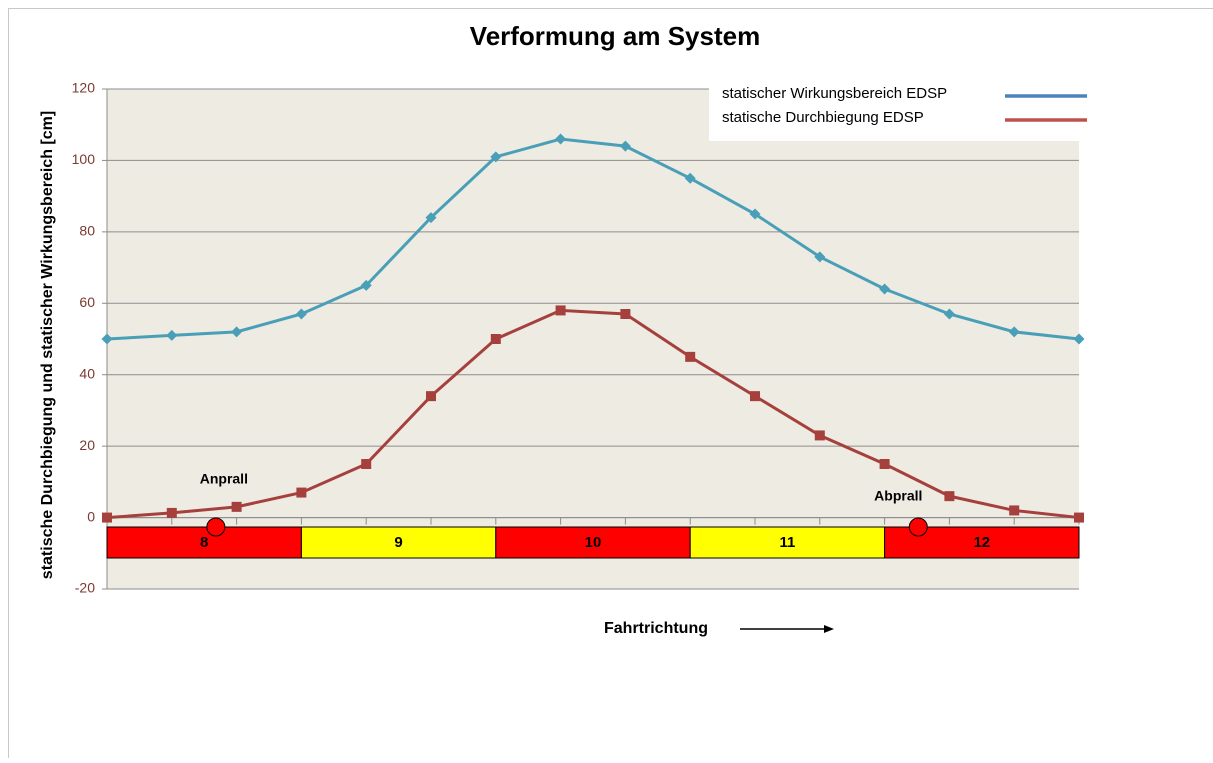 The height and width of the screenshot is (763, 1213). What do you see at coordinates (981, 542) in the screenshot?
I see `segment-label: 12` at bounding box center [981, 542].